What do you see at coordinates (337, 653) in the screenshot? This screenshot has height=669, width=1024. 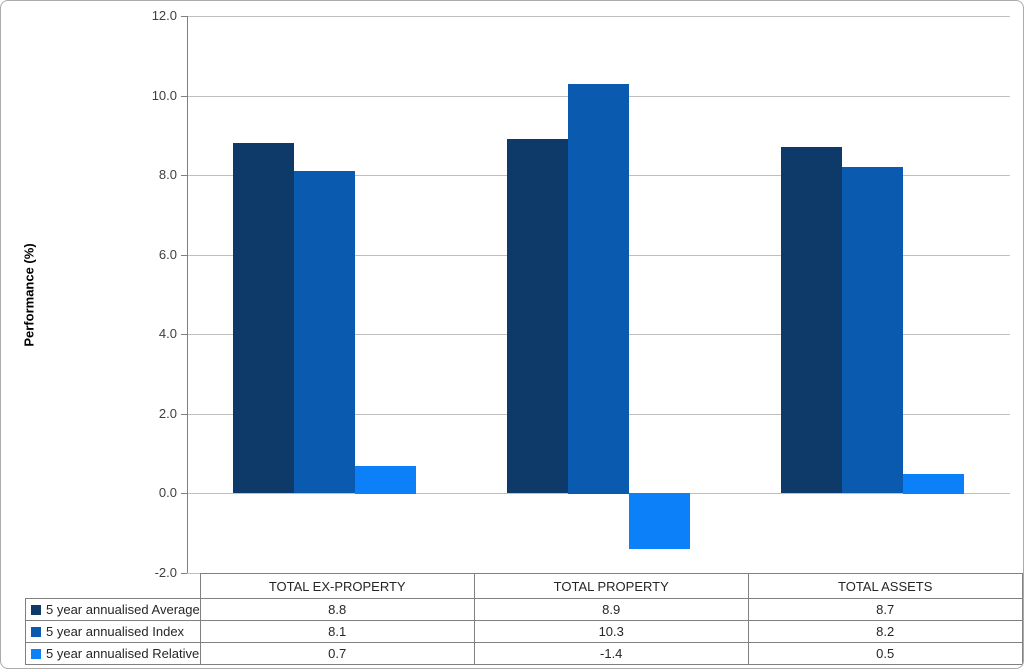 I see `table-value-cell: 0.7` at bounding box center [337, 653].